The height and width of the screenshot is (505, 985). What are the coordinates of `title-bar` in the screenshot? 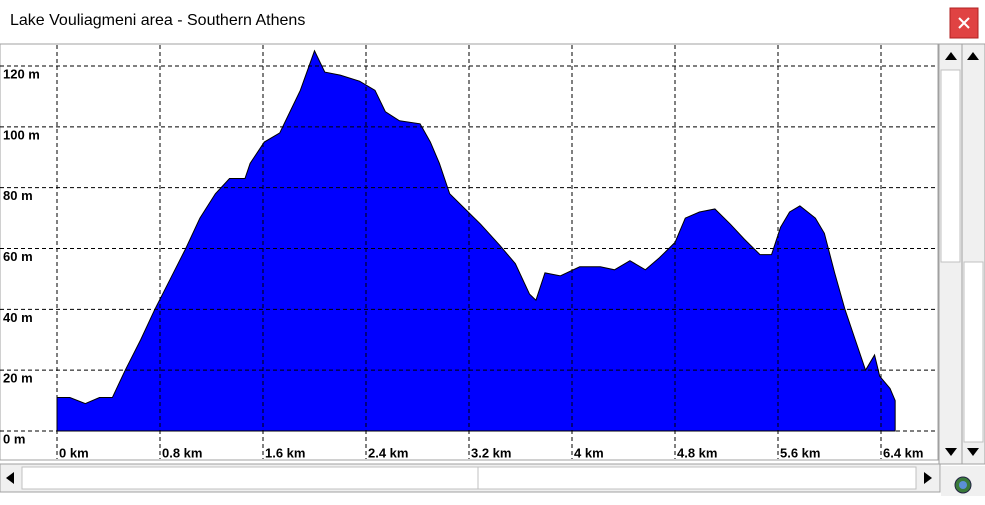 It's located at (492, 22).